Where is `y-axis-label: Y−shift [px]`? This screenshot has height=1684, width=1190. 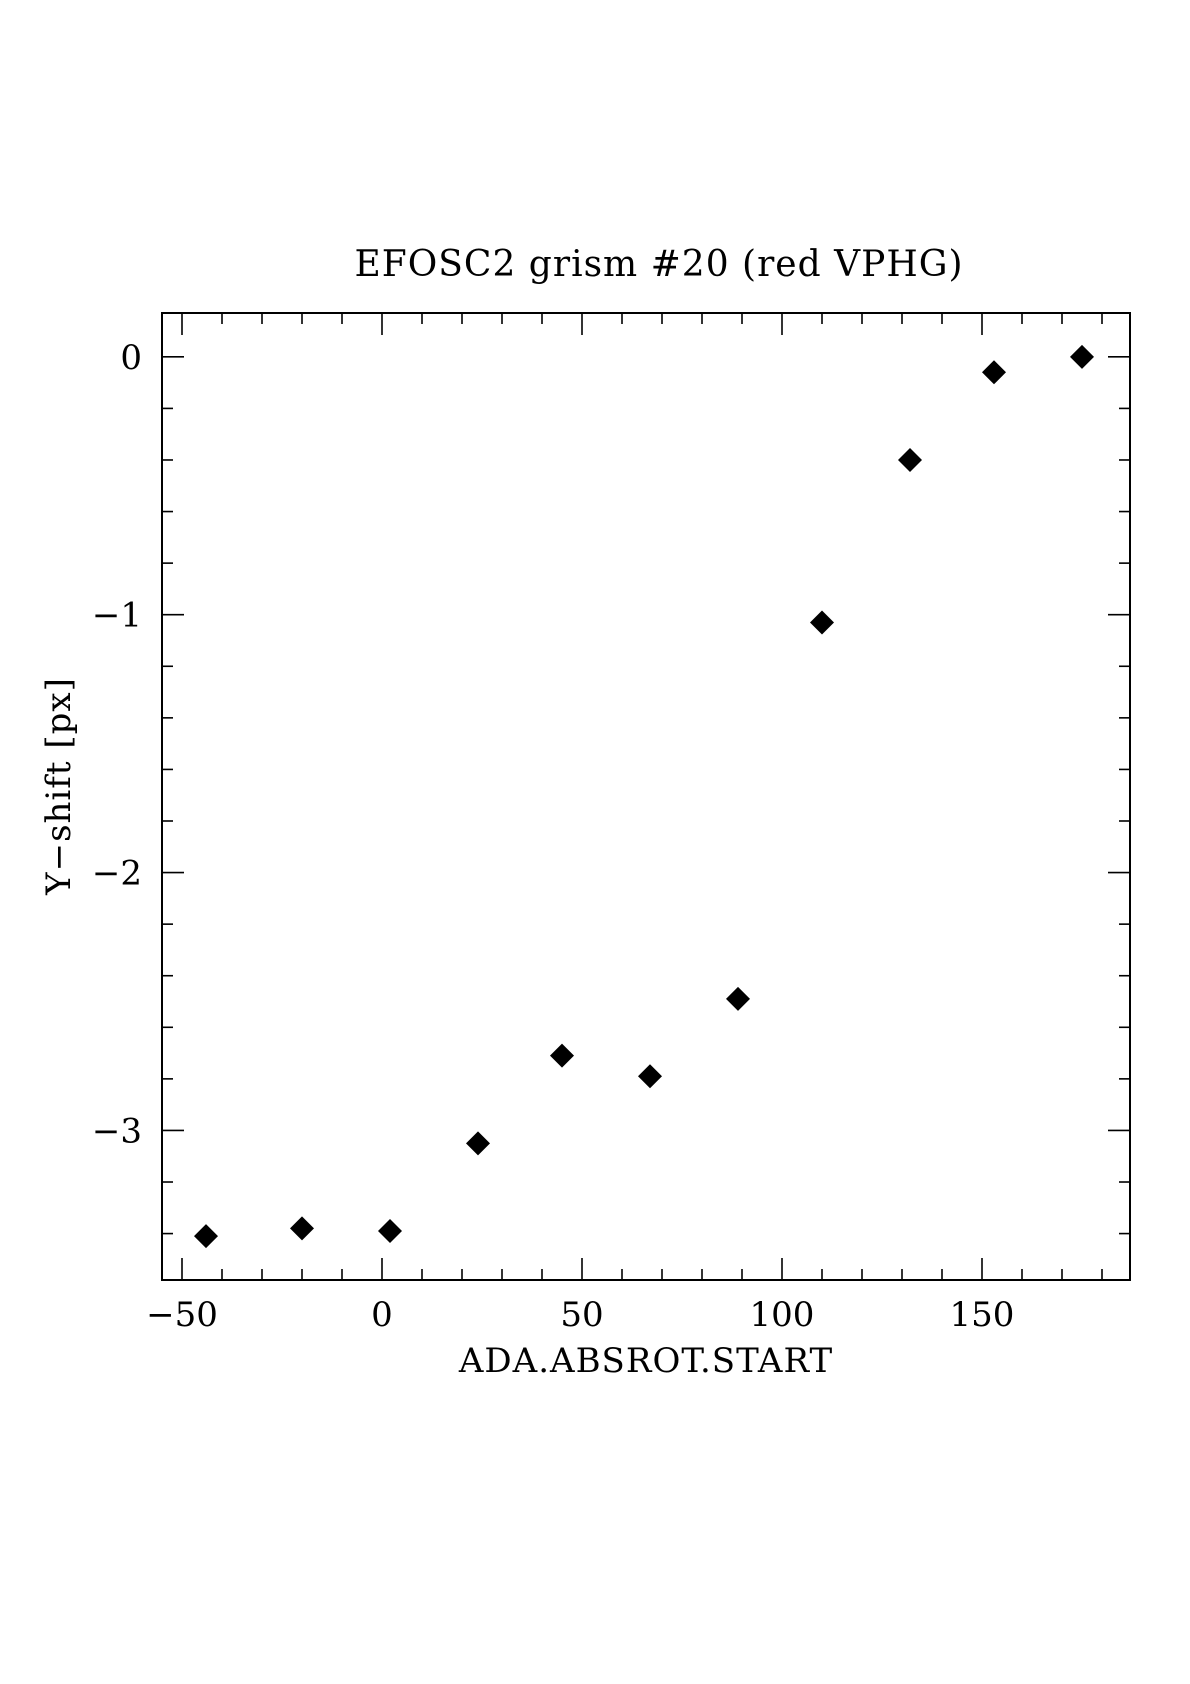 y-axis-label: Y−shift [px] is located at coordinates (59, 786).